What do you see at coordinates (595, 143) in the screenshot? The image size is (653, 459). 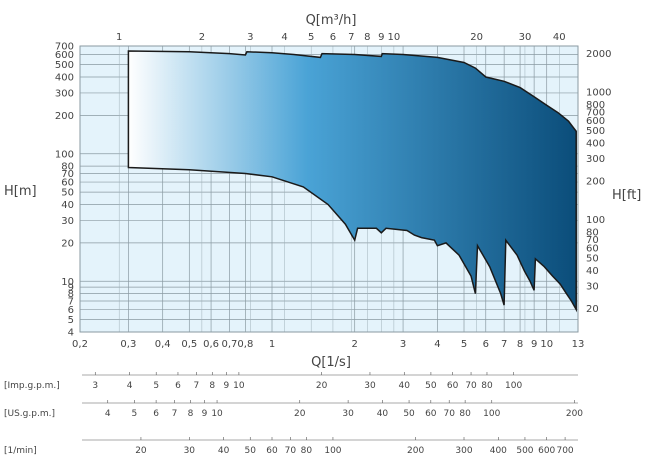 I see `right-tick-label: 400` at bounding box center [595, 143].